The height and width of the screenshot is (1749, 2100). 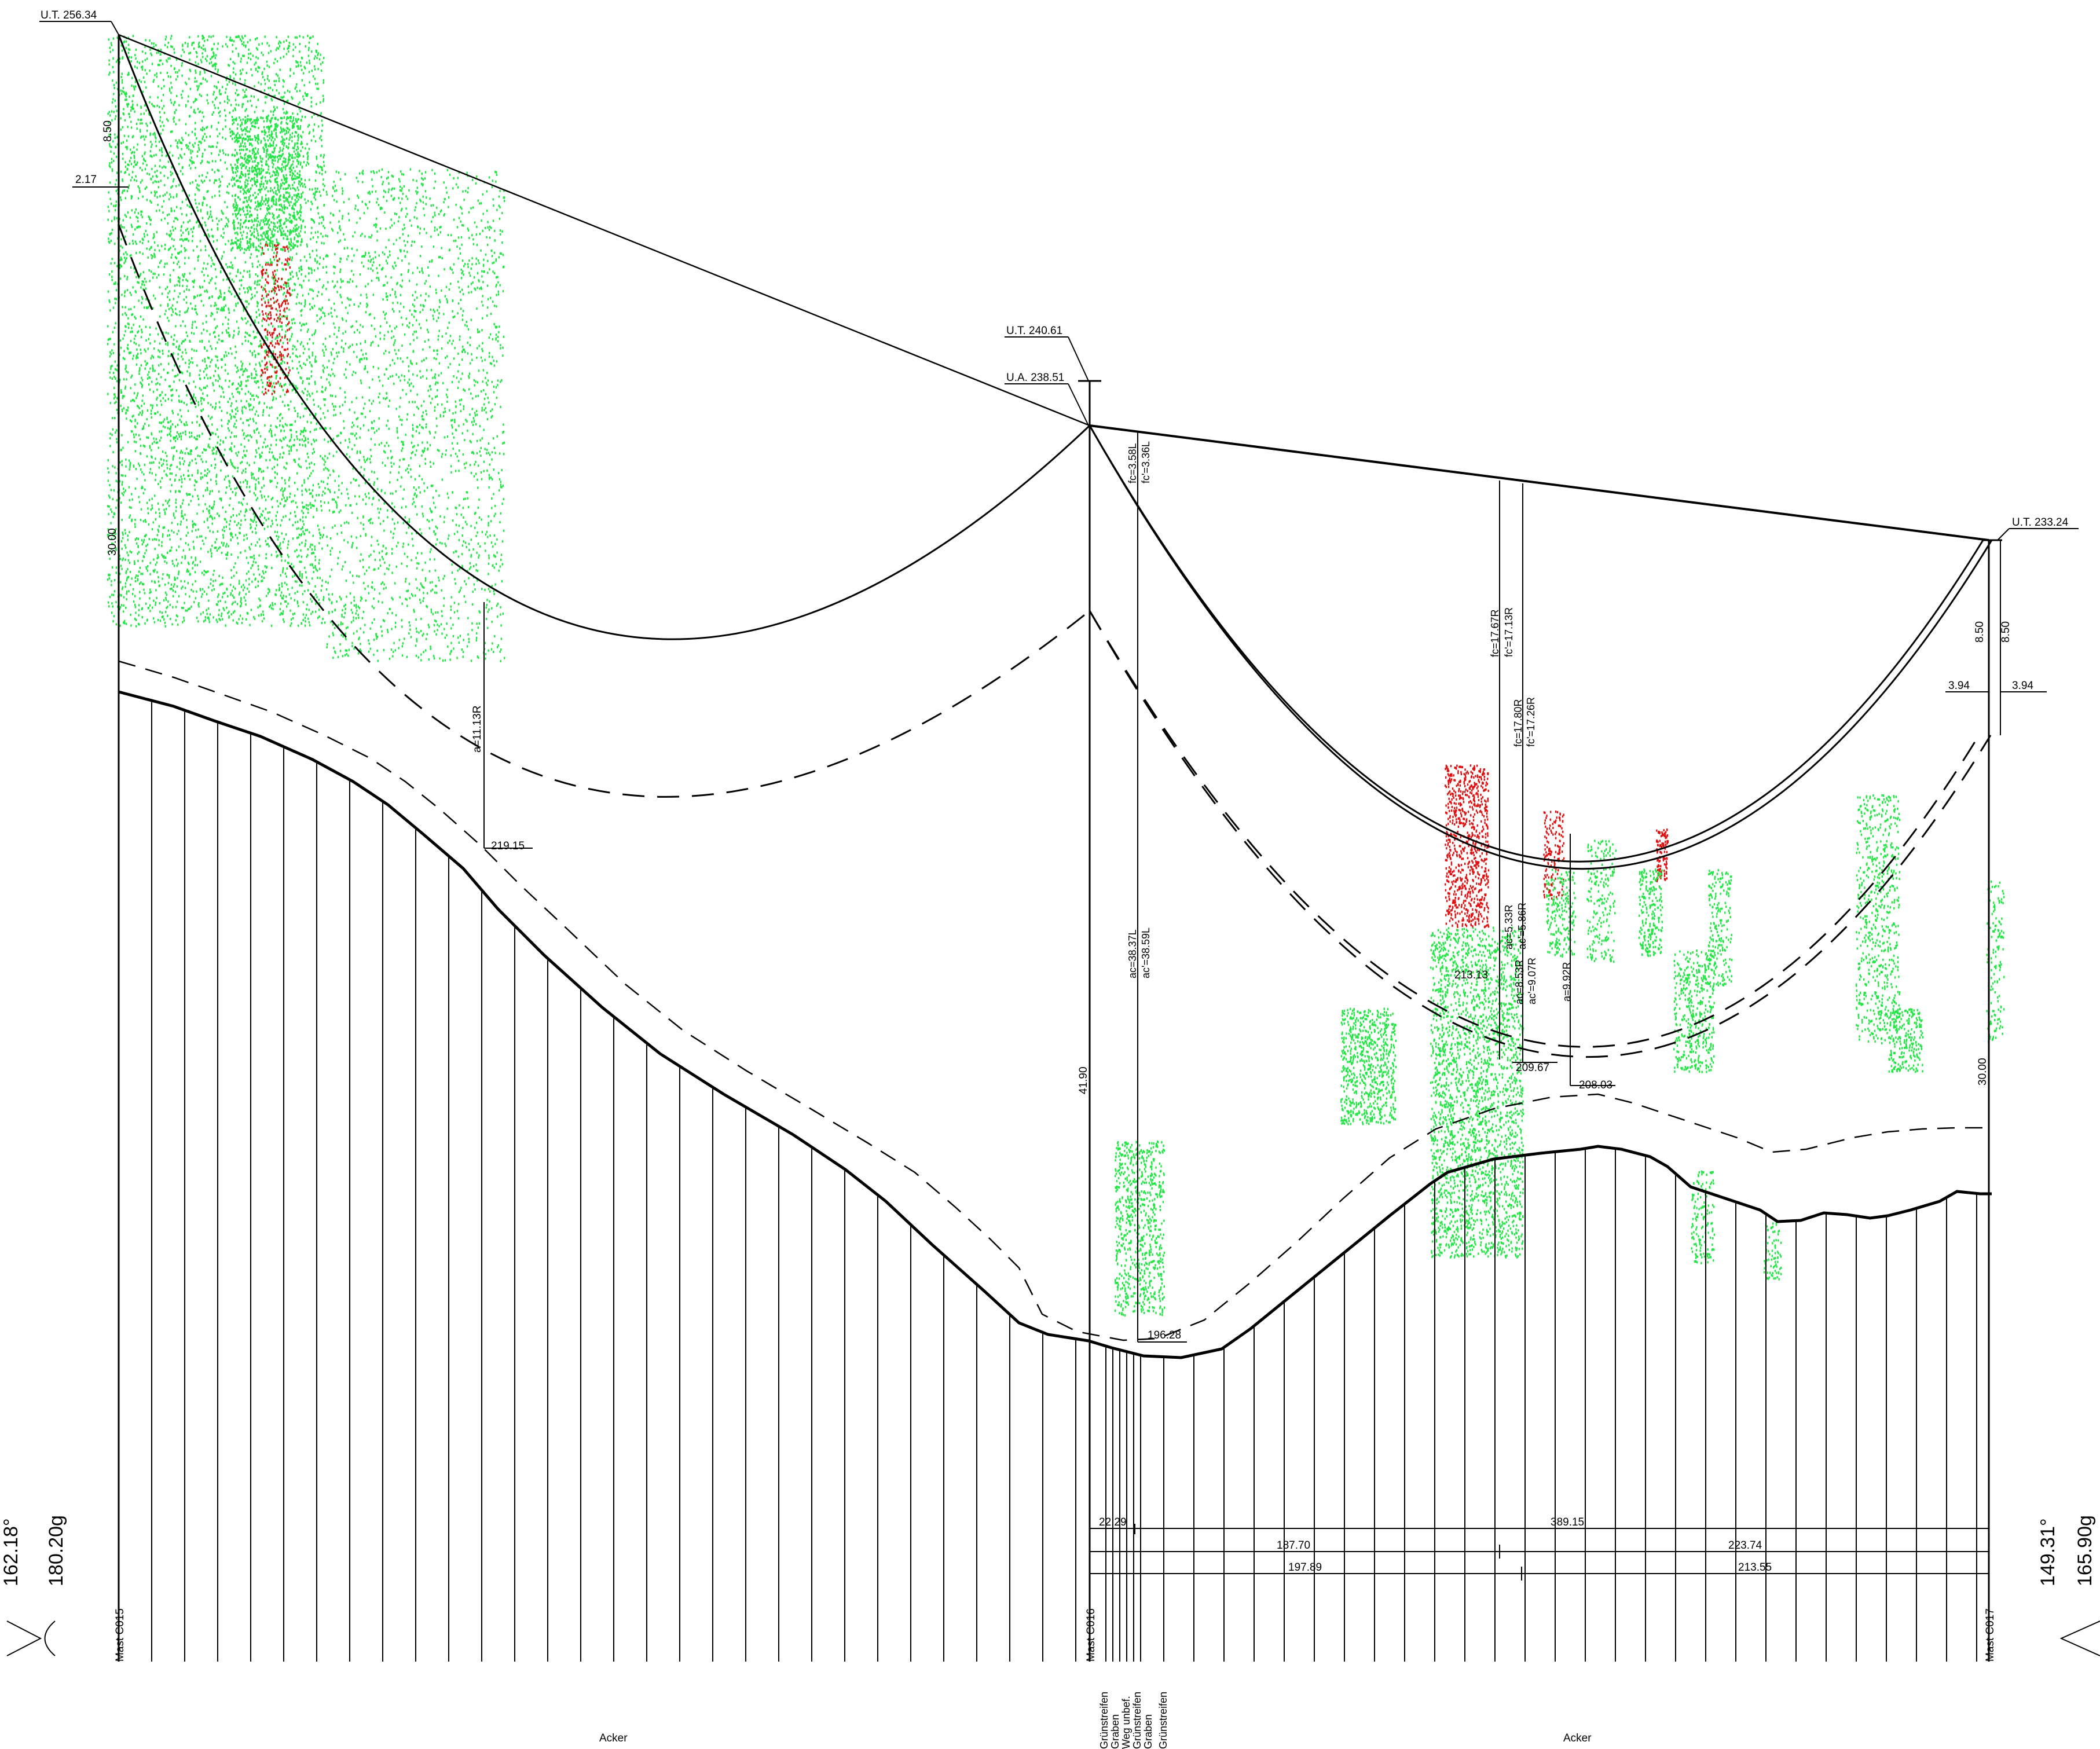 I want to click on mast-c015-label: Mast C015, so click(x=120, y=1635).